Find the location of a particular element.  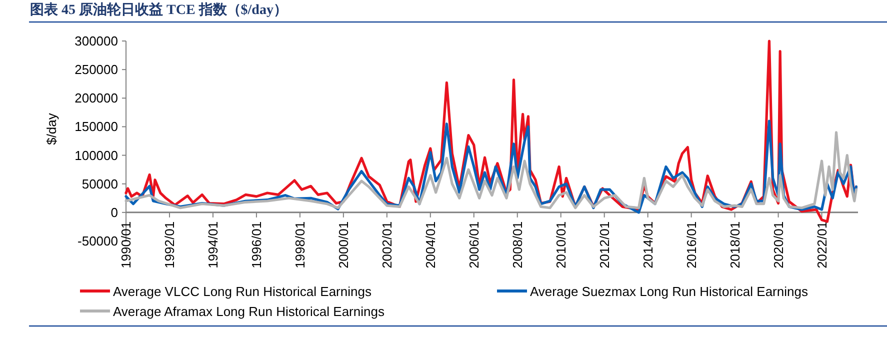

x-tick-label: 2010/01 is located at coordinates (560, 244).